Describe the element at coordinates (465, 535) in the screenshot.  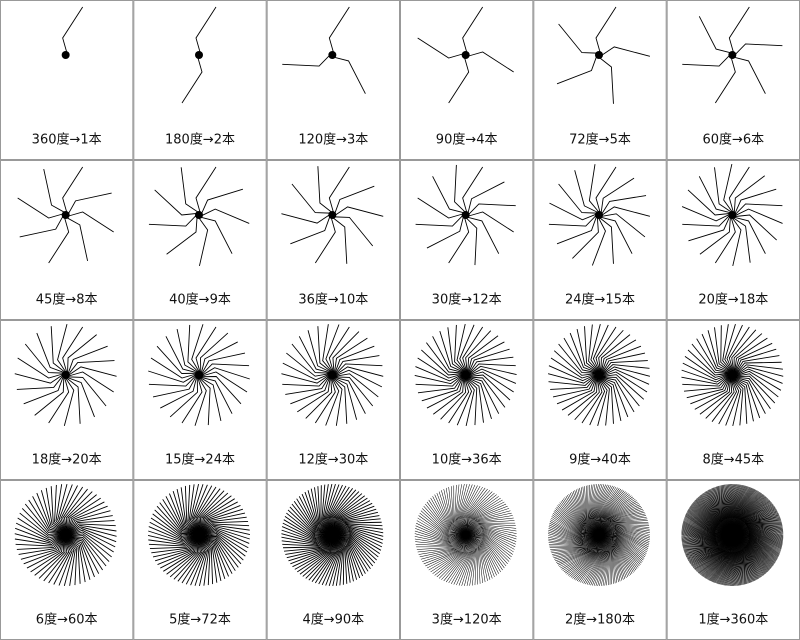
I see `center-dot` at that location.